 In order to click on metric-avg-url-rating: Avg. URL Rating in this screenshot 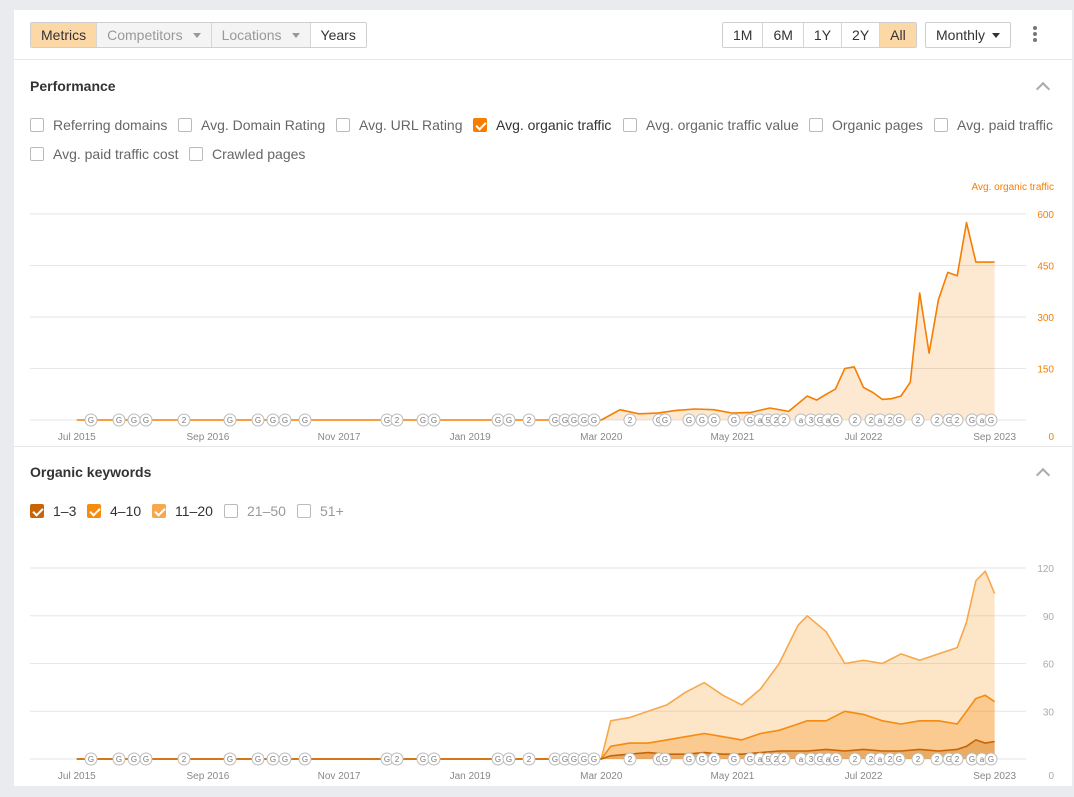, I will do `click(399, 125)`.